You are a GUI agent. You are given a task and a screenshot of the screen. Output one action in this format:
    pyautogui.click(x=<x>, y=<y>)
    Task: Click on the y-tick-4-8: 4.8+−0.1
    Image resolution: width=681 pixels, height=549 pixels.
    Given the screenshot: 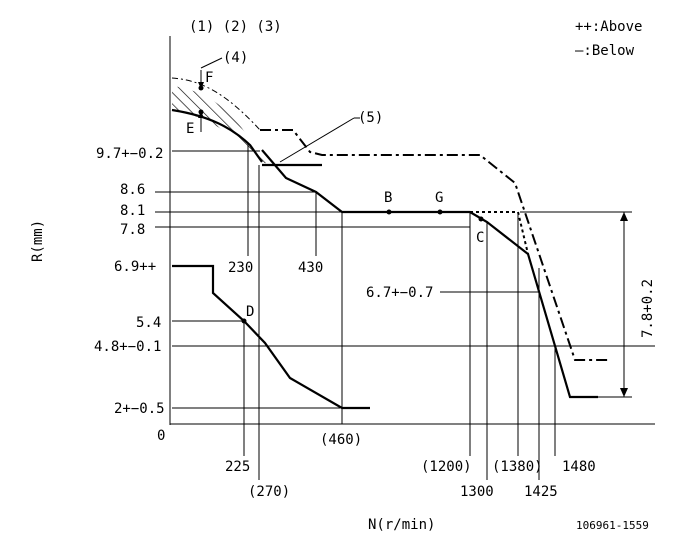 What is the action you would take?
    pyautogui.click(x=127, y=347)
    